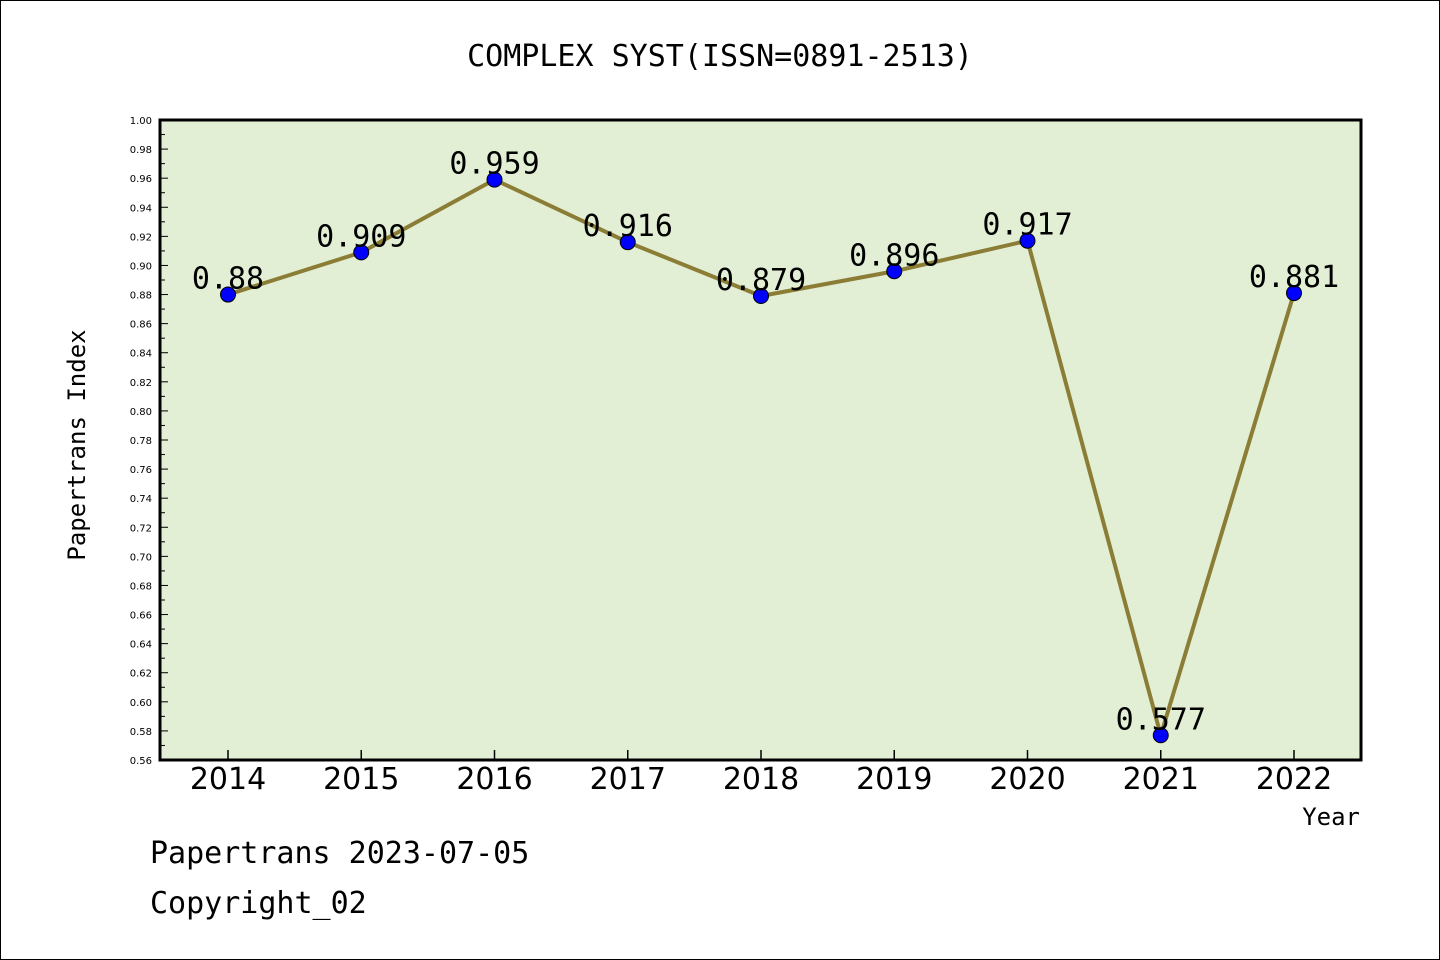 The width and height of the screenshot is (1440, 960). I want to click on footer-date-text: Papertrans 2023-07-05, so click(340, 853).